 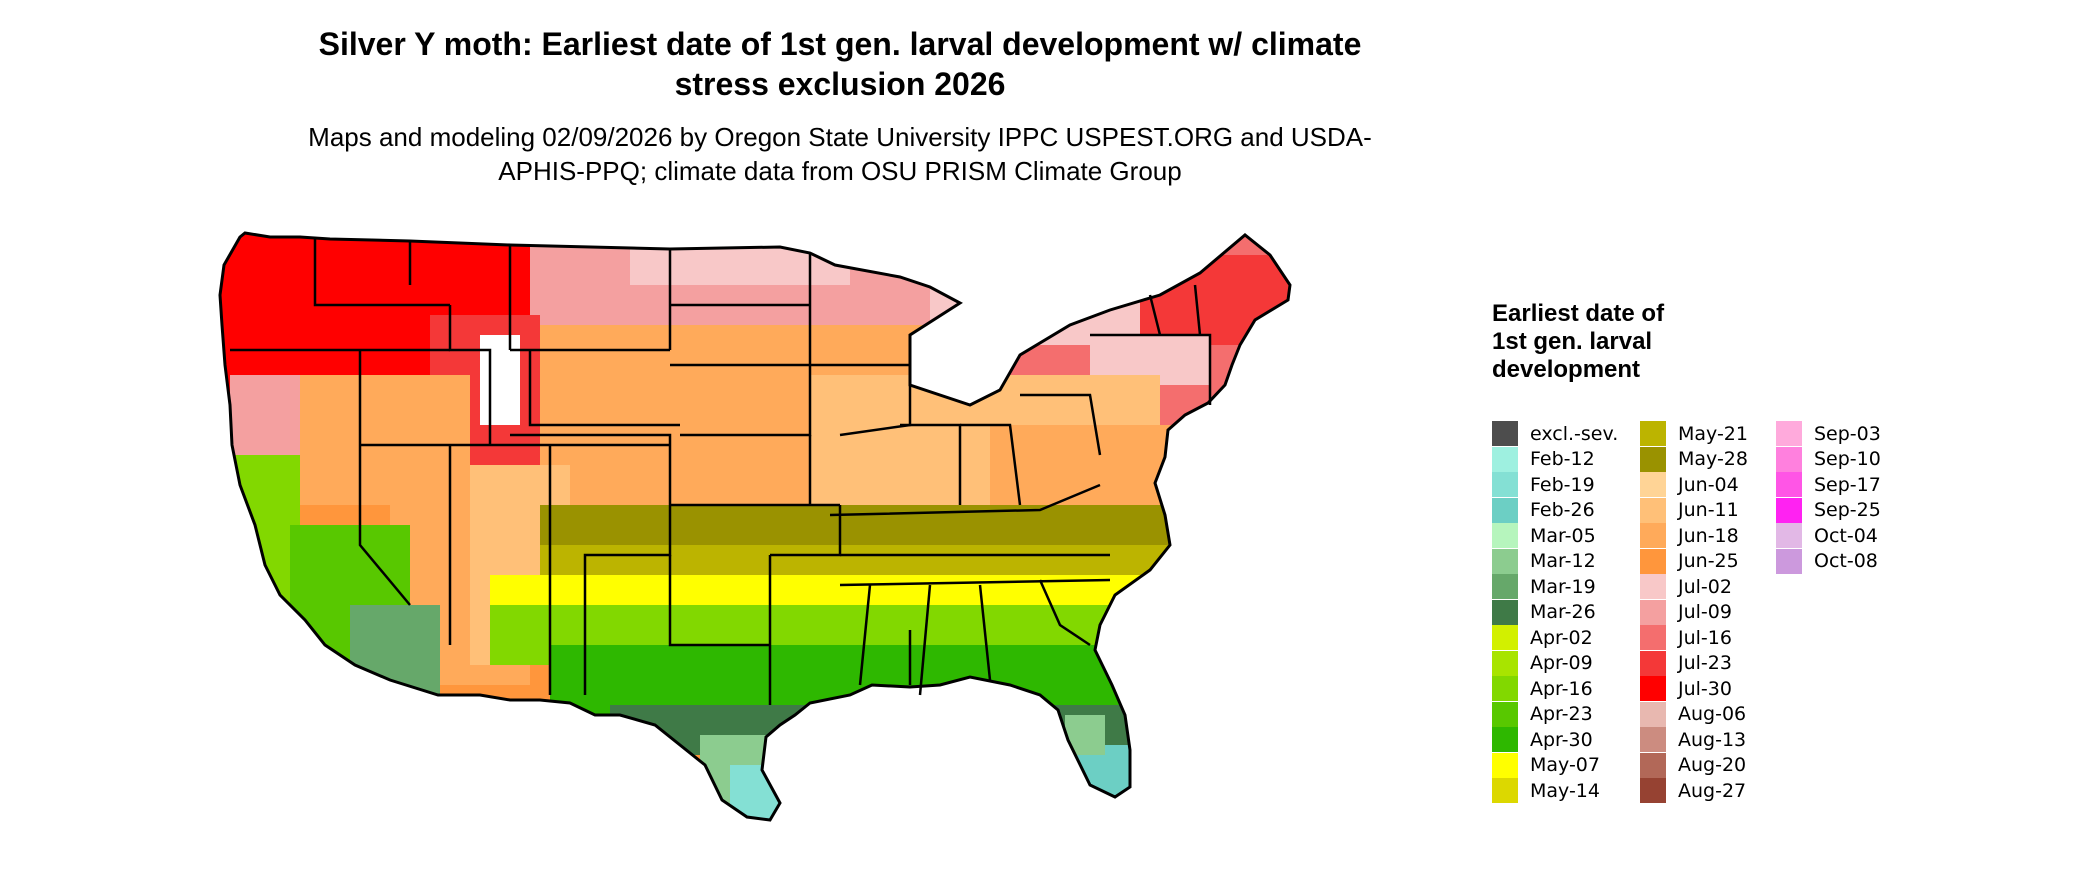 I want to click on legend-label: May-28, so click(x=1713, y=459).